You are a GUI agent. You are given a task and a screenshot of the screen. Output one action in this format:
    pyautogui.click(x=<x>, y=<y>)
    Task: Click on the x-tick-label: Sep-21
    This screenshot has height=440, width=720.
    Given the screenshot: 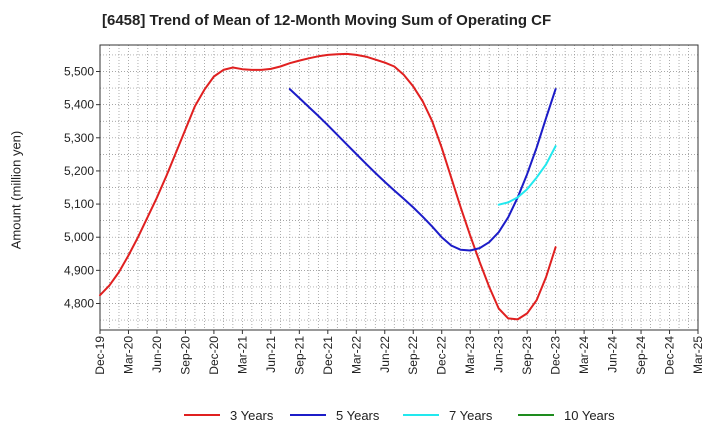 What is the action you would take?
    pyautogui.click(x=299, y=355)
    